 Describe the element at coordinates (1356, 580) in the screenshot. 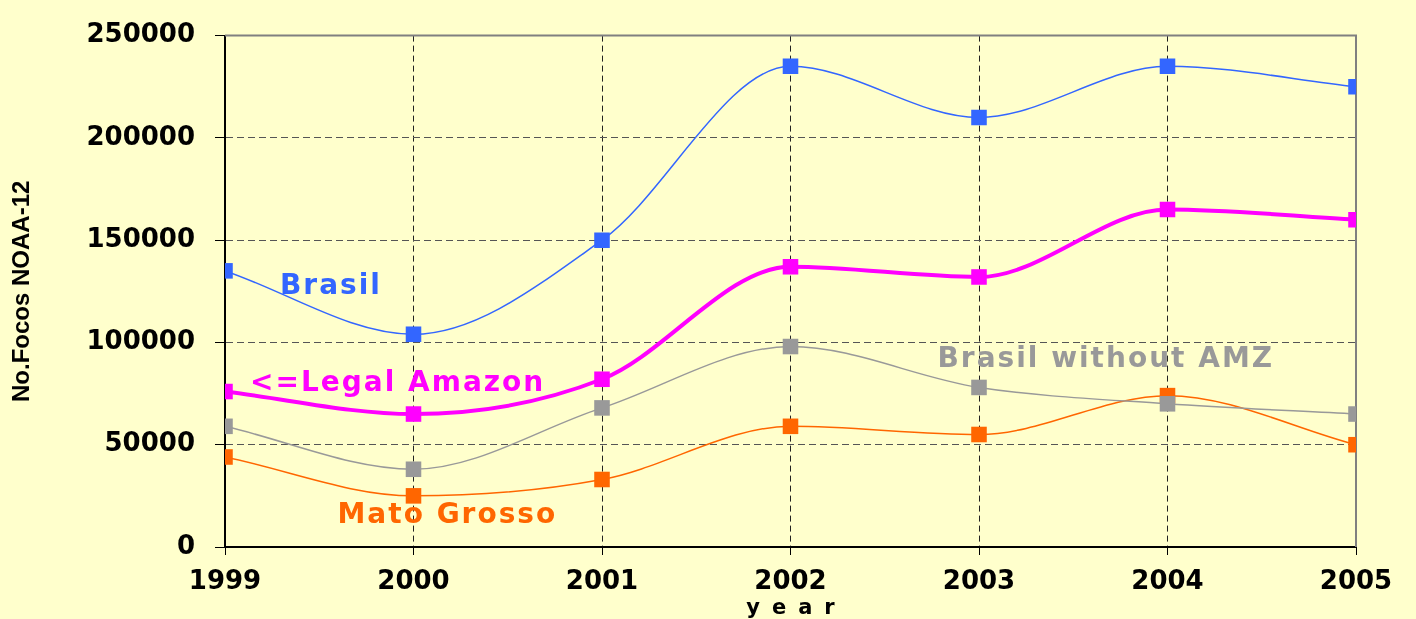

I see `x-tick-label: 2005` at that location.